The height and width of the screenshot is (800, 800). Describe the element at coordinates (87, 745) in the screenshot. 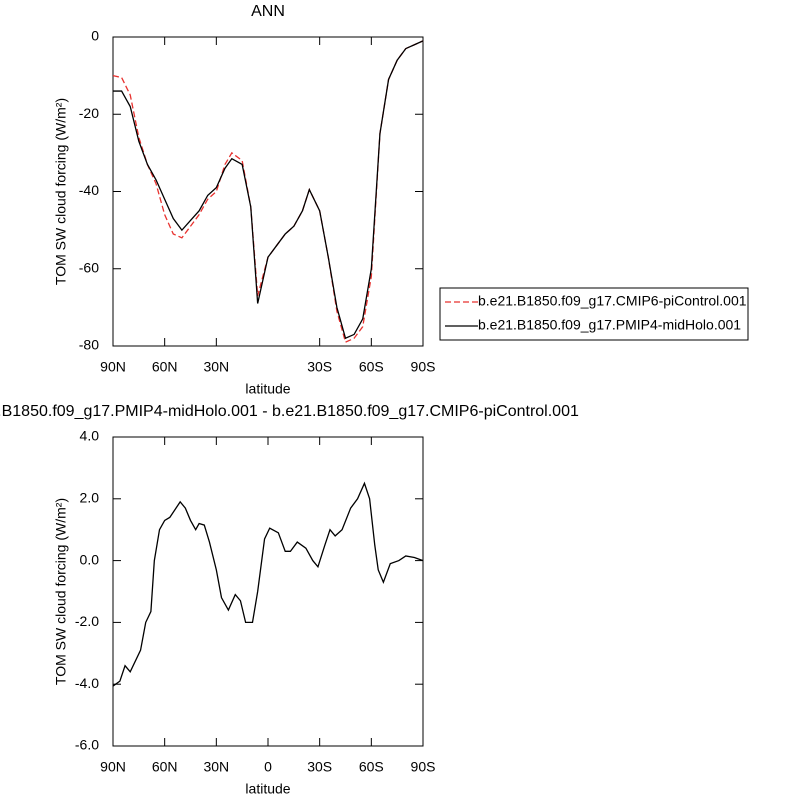

I see `y-tick-label: -6.0` at that location.